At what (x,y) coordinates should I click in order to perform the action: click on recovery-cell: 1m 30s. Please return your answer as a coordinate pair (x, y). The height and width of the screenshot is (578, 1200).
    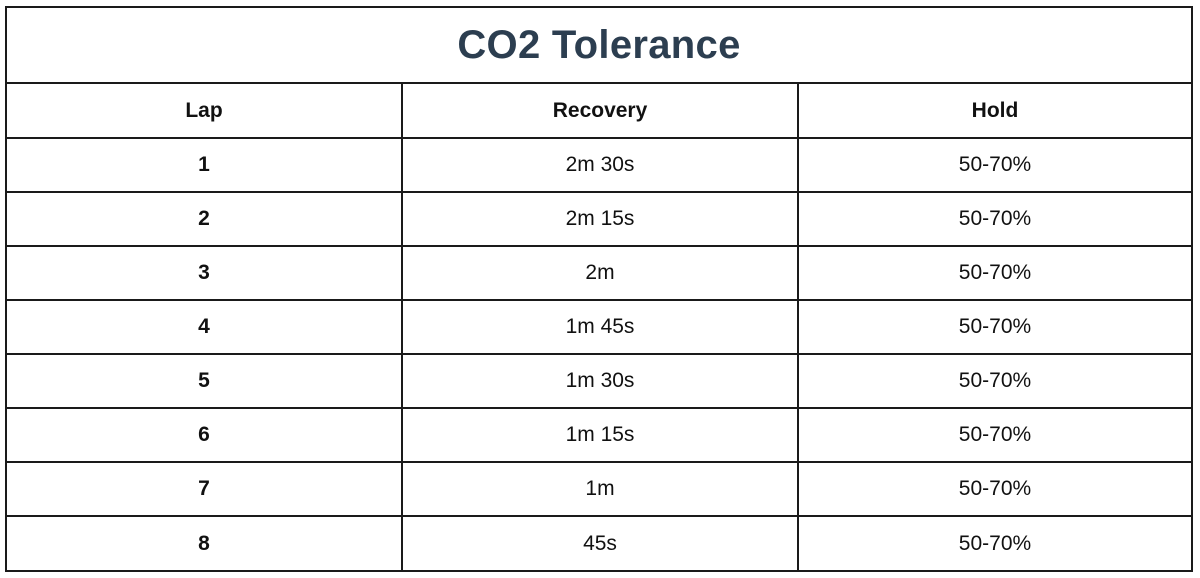
    Looking at the image, I should click on (599, 380).